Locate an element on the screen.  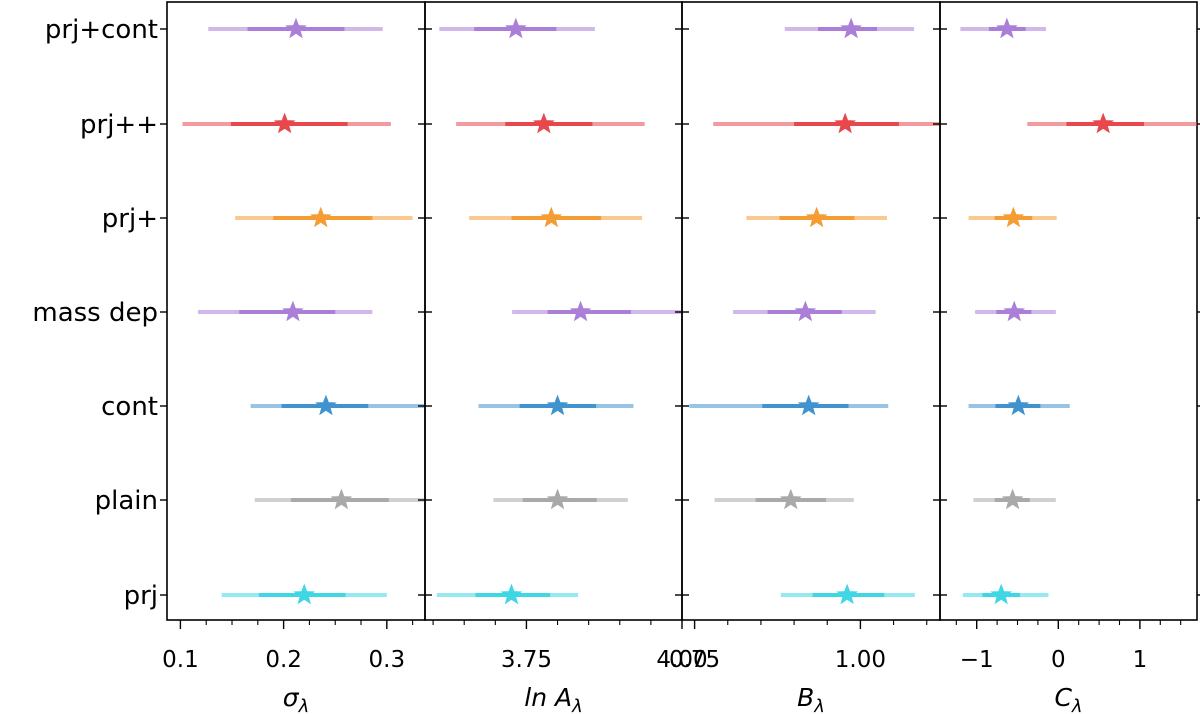
panel-B-tick-label-1: 1.00 is located at coordinates (860, 660).